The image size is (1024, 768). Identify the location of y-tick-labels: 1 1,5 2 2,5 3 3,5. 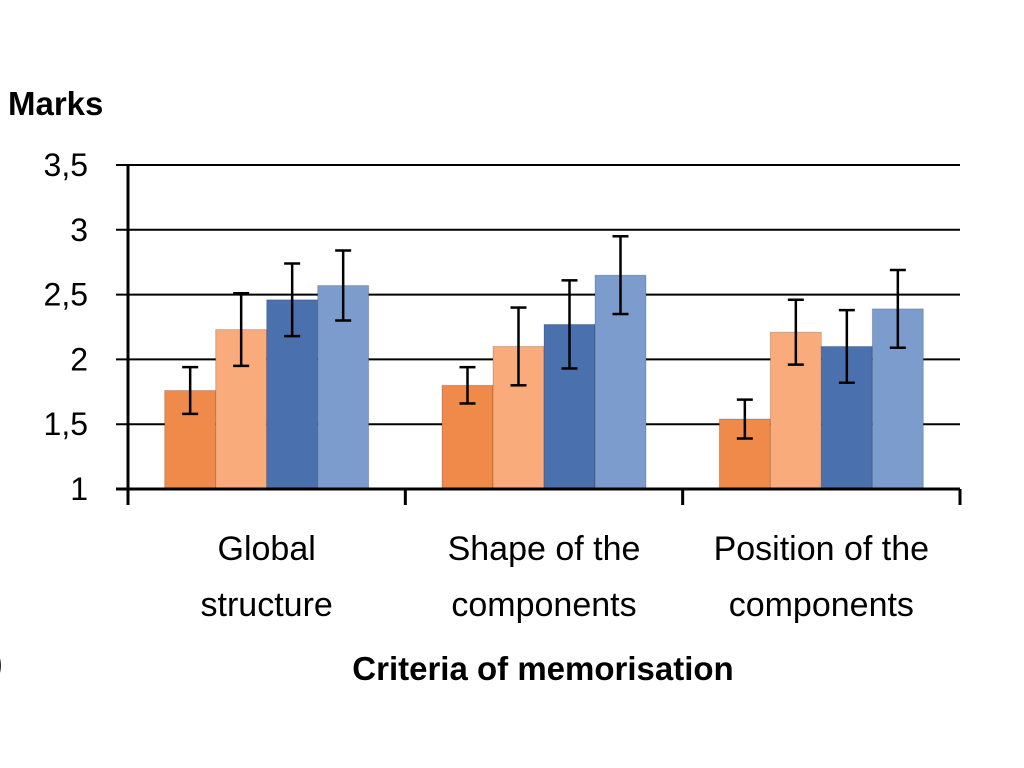
(66, 327).